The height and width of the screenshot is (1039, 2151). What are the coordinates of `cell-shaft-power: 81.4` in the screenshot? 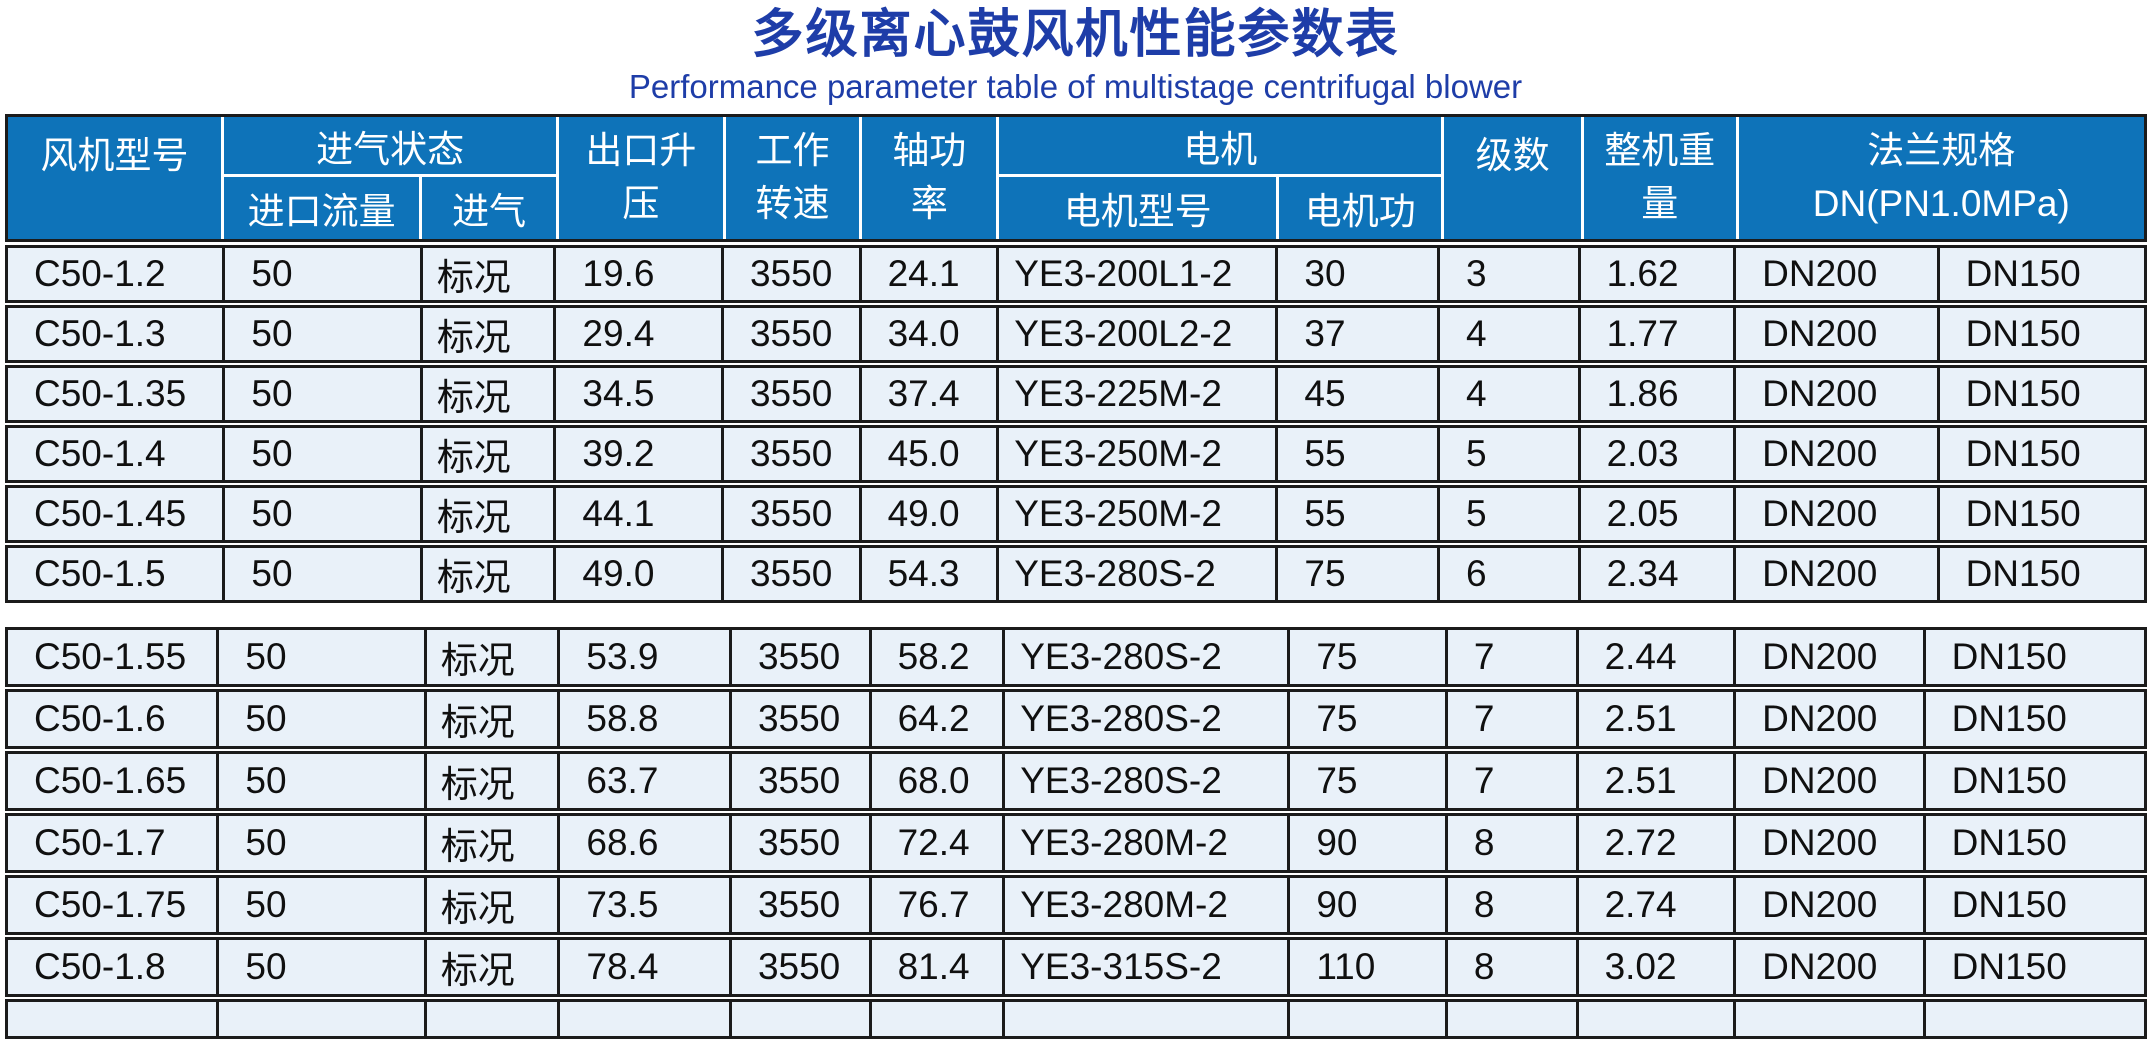 It's located at (939, 967).